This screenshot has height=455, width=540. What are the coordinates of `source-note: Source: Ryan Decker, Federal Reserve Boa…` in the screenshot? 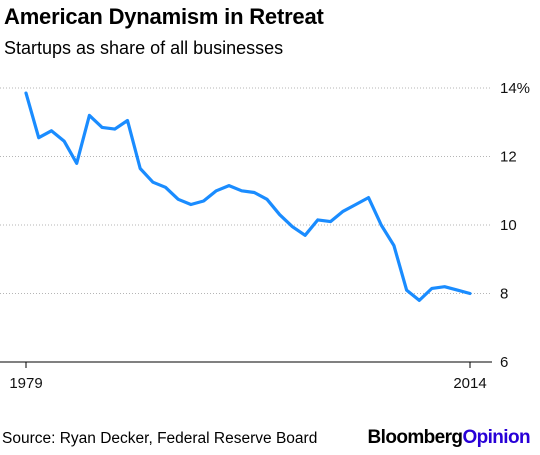 It's located at (160, 438).